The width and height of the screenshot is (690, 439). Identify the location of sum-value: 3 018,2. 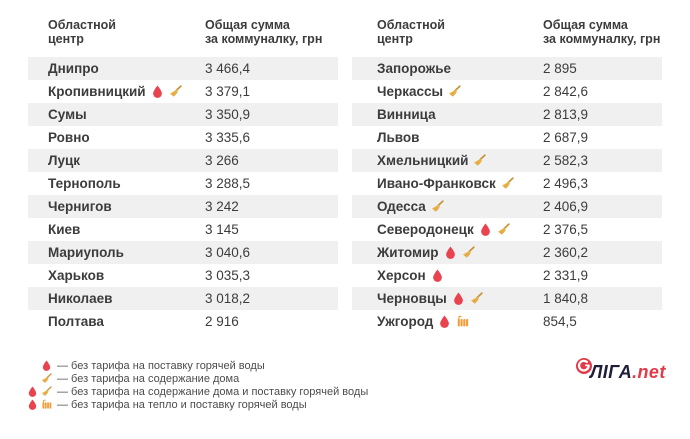
(228, 298).